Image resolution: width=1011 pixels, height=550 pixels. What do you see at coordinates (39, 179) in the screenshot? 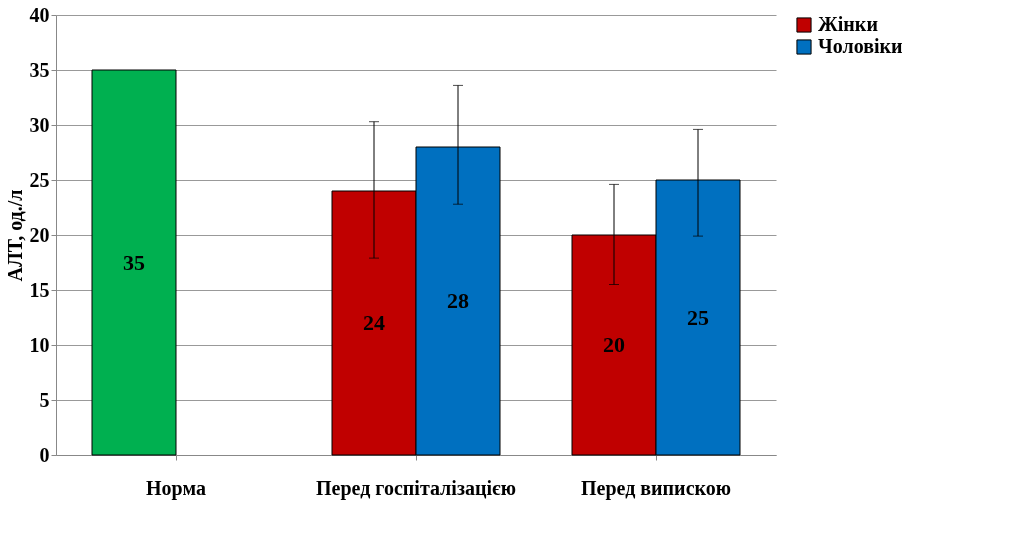
I see `y-tick-label: 25` at bounding box center [39, 179].